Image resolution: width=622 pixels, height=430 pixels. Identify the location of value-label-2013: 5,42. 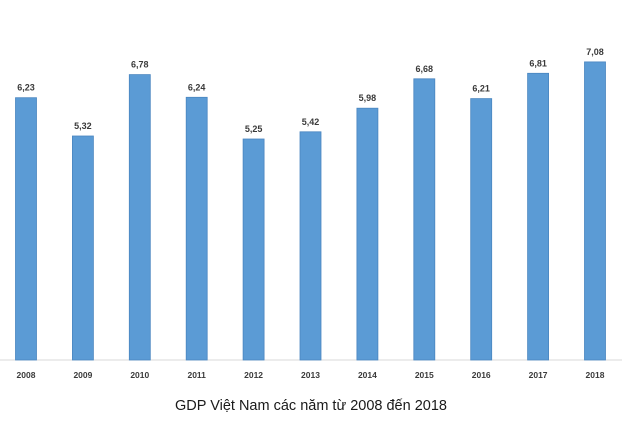
(311, 122).